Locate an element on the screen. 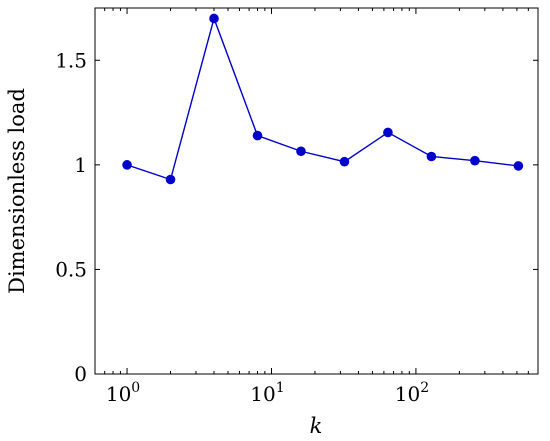 The width and height of the screenshot is (550, 441). x-tick-label: 10¹ is located at coordinates (267, 393).